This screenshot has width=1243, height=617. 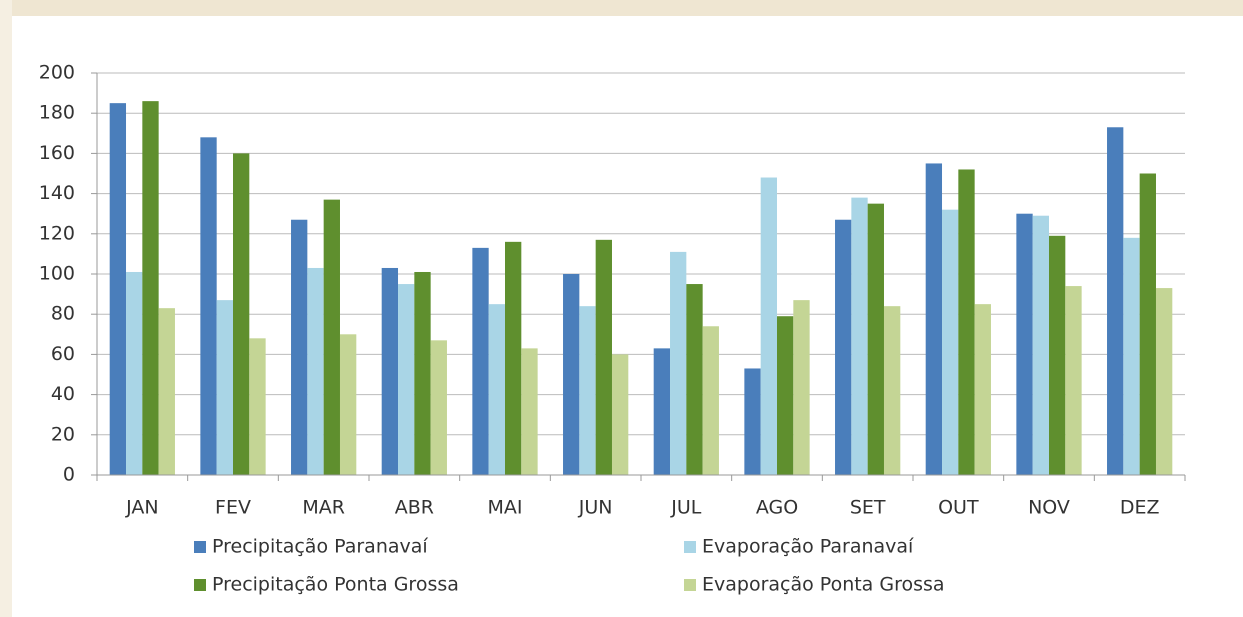 I want to click on x-tick-label: AGO, so click(x=777, y=508).